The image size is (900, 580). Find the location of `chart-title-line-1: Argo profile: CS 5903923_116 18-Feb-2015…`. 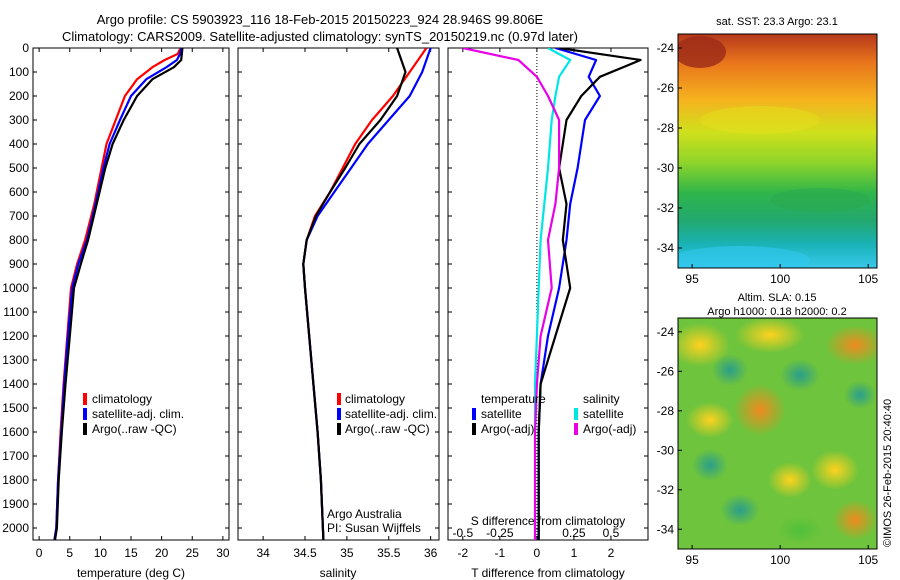

chart-title-line-1: Argo profile: CS 5903923_116 18-Feb-2015… is located at coordinates (320, 19).